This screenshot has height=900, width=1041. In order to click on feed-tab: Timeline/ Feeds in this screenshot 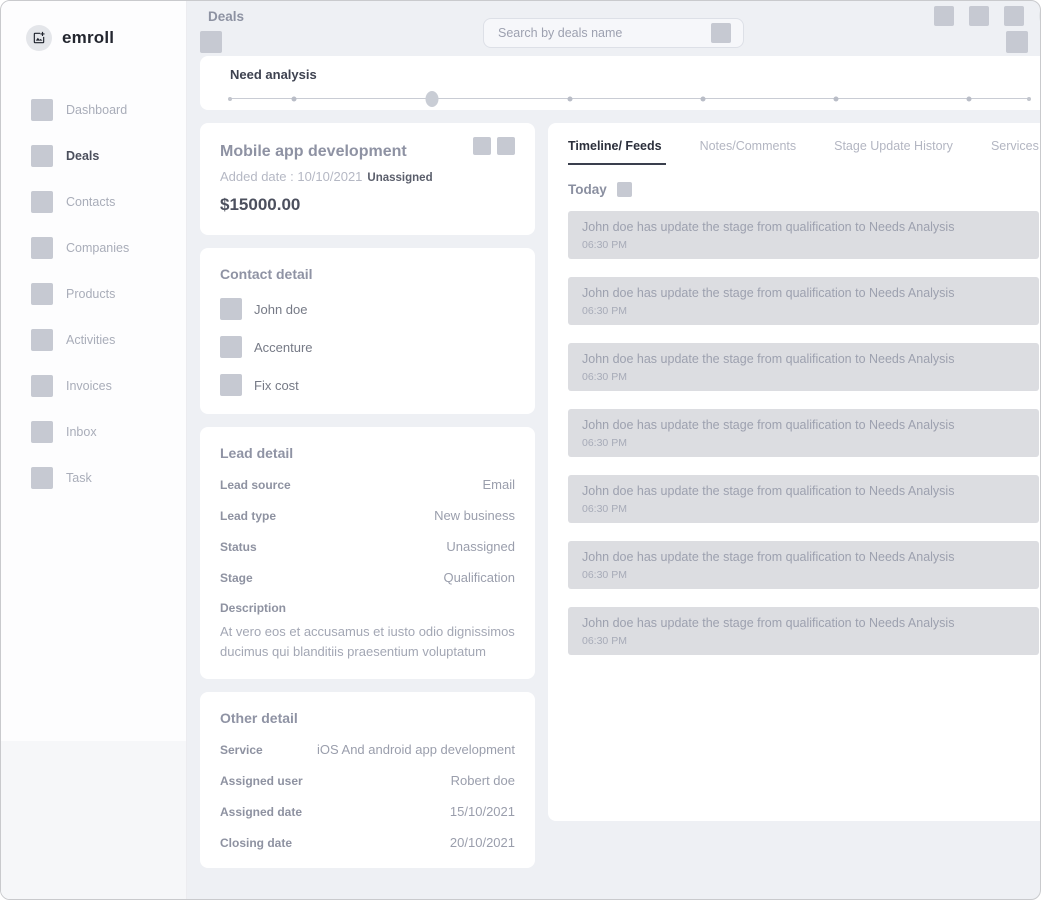, I will do `click(617, 144)`.